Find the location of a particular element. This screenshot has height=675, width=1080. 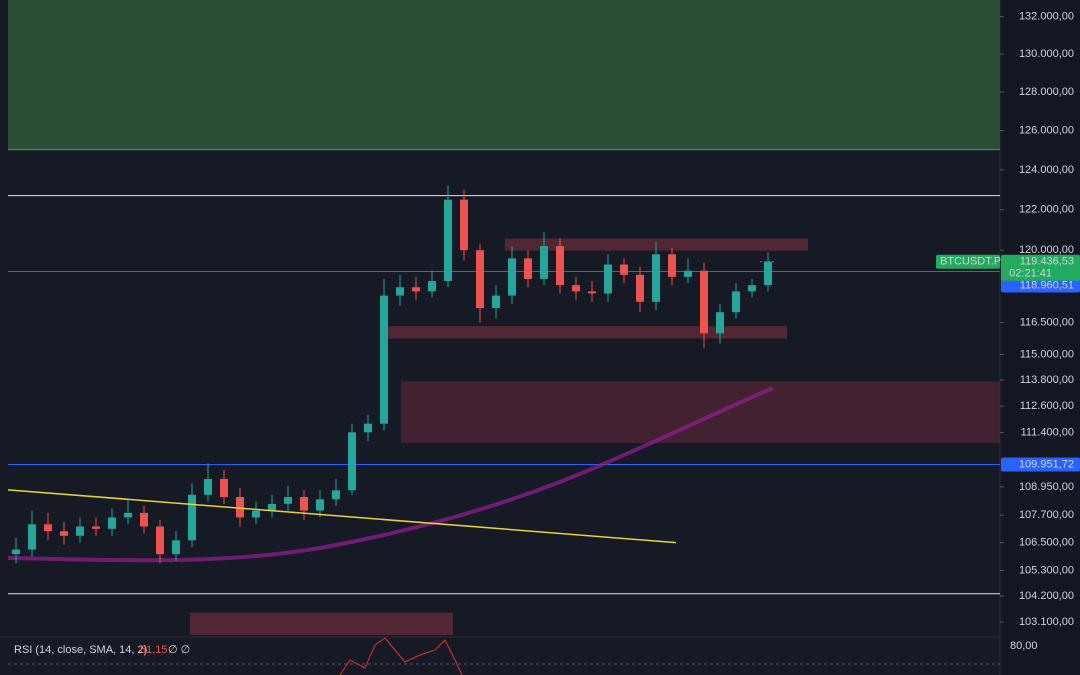

symbol-label: BTCUSDT.PS is located at coordinates (974, 262).